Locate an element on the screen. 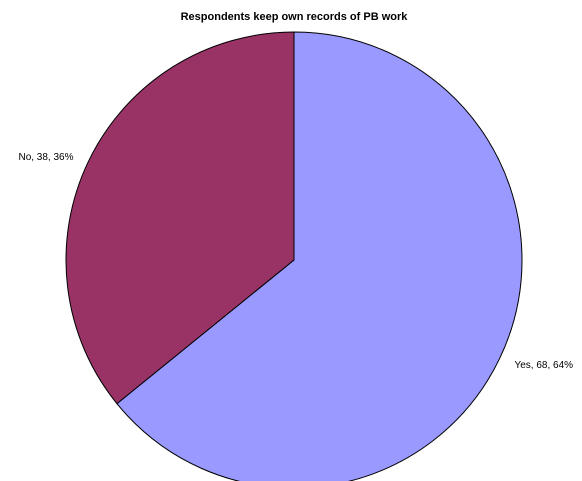 This screenshot has width=582, height=481. pie-label-no: No, 38, 36% is located at coordinates (45, 157).